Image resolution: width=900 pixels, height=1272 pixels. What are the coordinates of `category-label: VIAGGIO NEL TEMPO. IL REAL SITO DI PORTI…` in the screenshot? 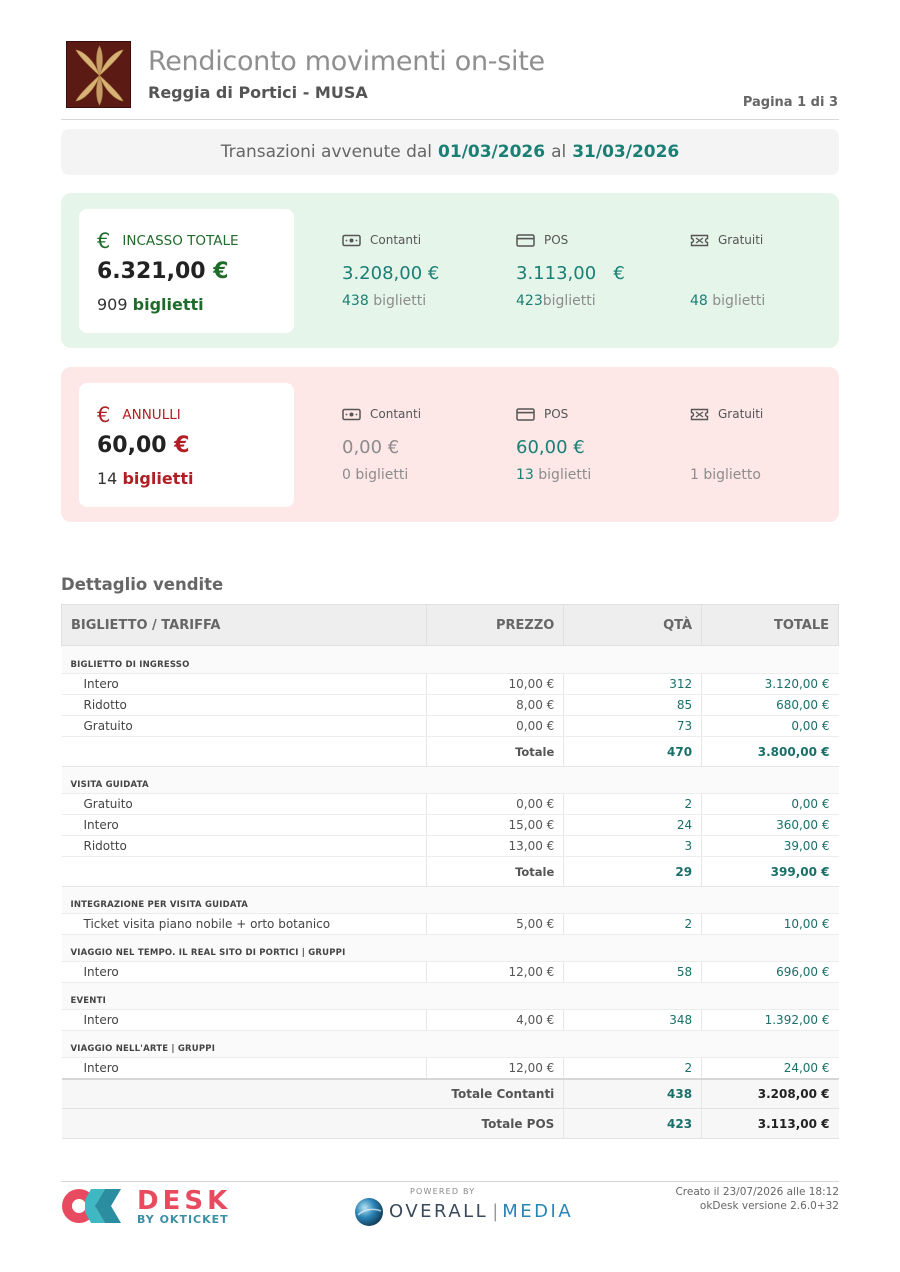 It's located at (450, 948).